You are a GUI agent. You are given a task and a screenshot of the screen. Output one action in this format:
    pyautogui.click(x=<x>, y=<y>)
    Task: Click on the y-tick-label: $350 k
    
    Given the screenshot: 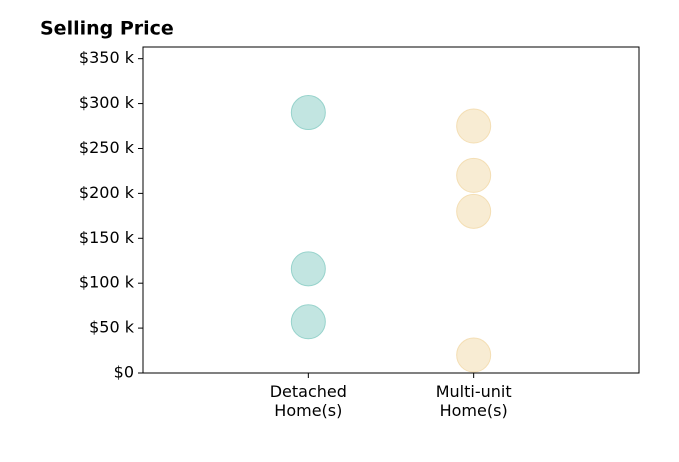 What is the action you would take?
    pyautogui.click(x=107, y=57)
    